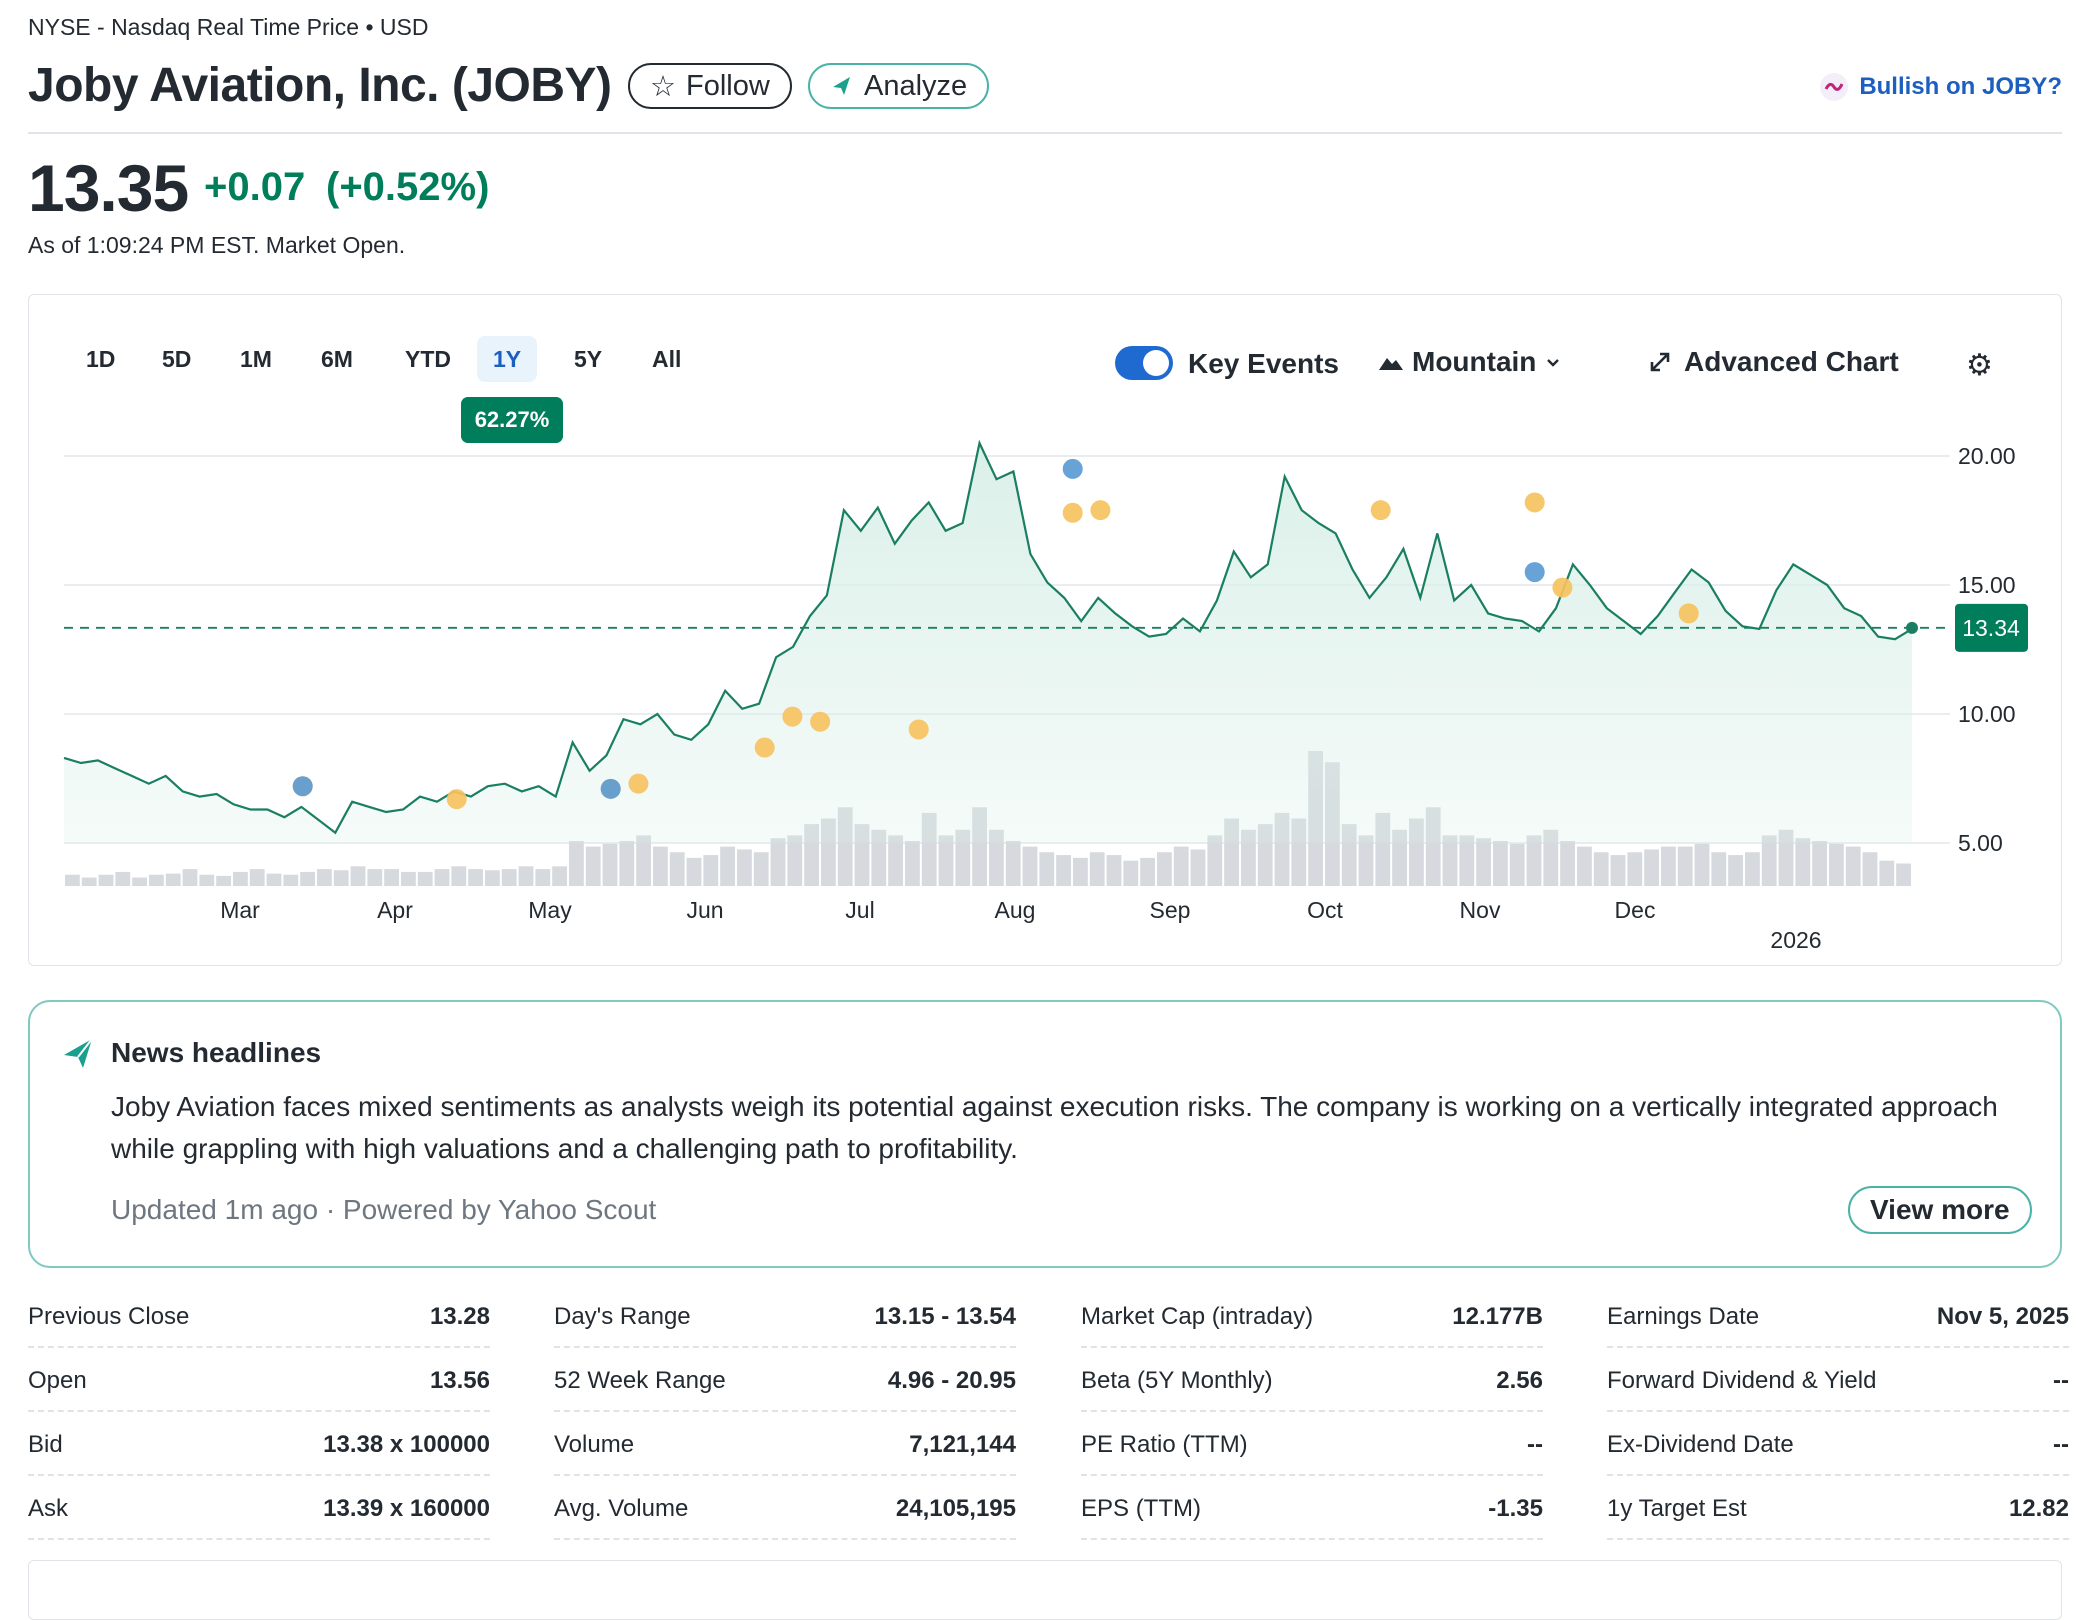  I want to click on analyze-button: Analyze, so click(899, 86).